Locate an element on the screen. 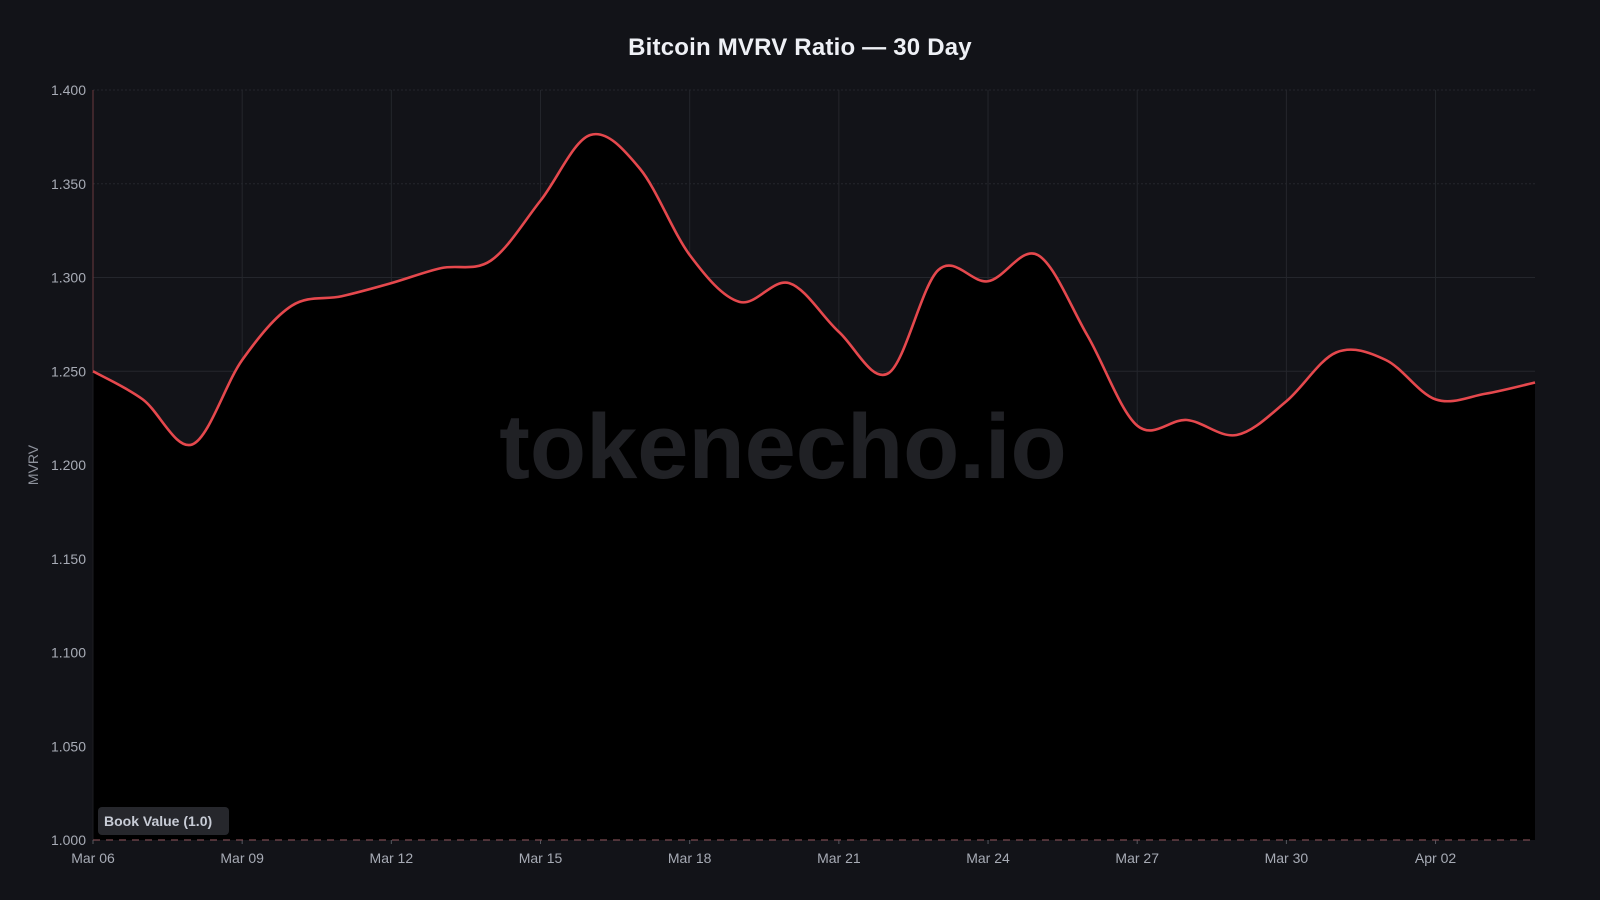  x-tick-label: Mar 24 is located at coordinates (988, 858).